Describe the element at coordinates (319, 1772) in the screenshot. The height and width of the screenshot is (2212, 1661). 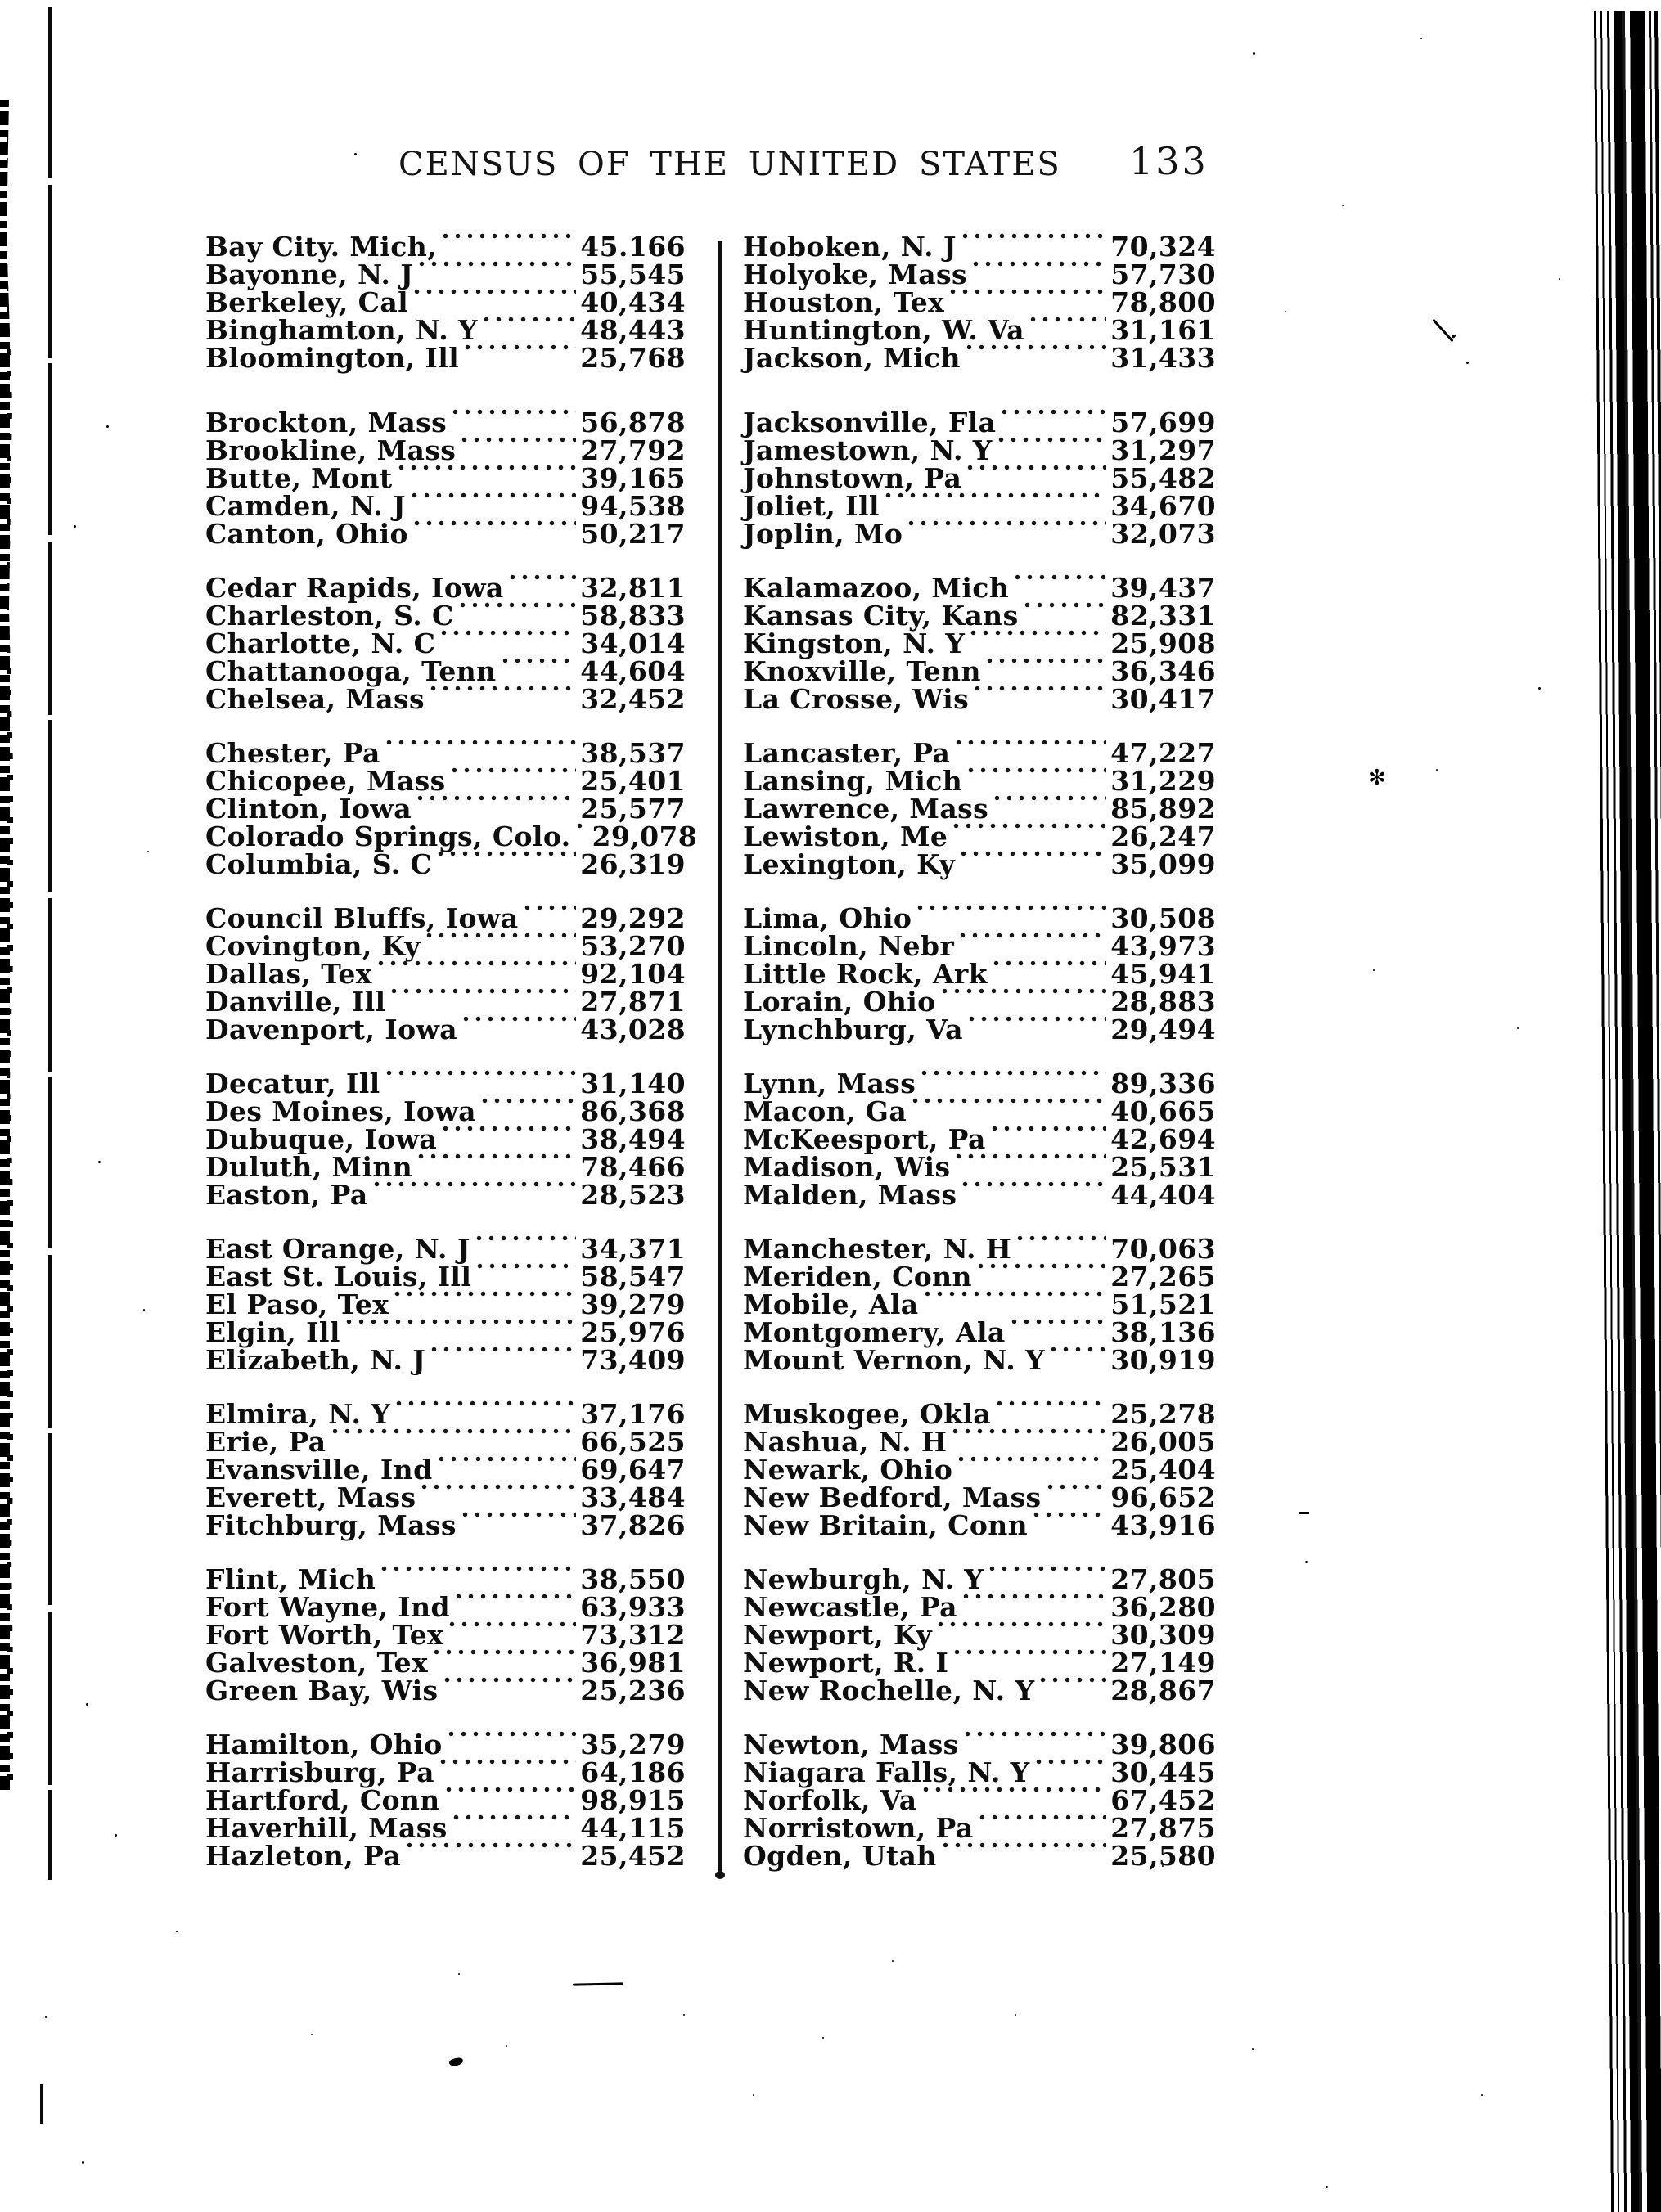
I see `city-name: Harrisburg, Pa` at that location.